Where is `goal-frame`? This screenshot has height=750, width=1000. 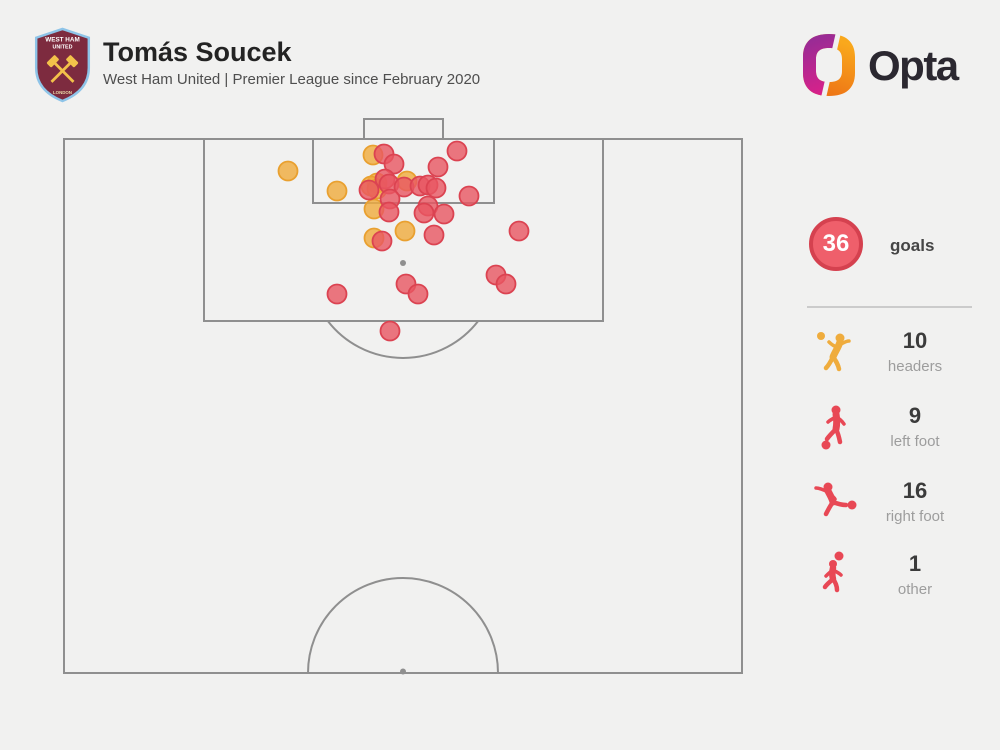
goal-frame is located at coordinates (403, 129).